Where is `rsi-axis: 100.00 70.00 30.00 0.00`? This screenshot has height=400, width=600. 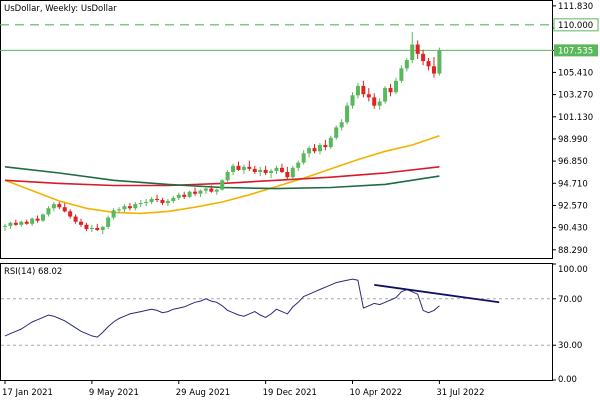
rsi-axis: 100.00 70.00 30.00 0.00 is located at coordinates (570, 324).